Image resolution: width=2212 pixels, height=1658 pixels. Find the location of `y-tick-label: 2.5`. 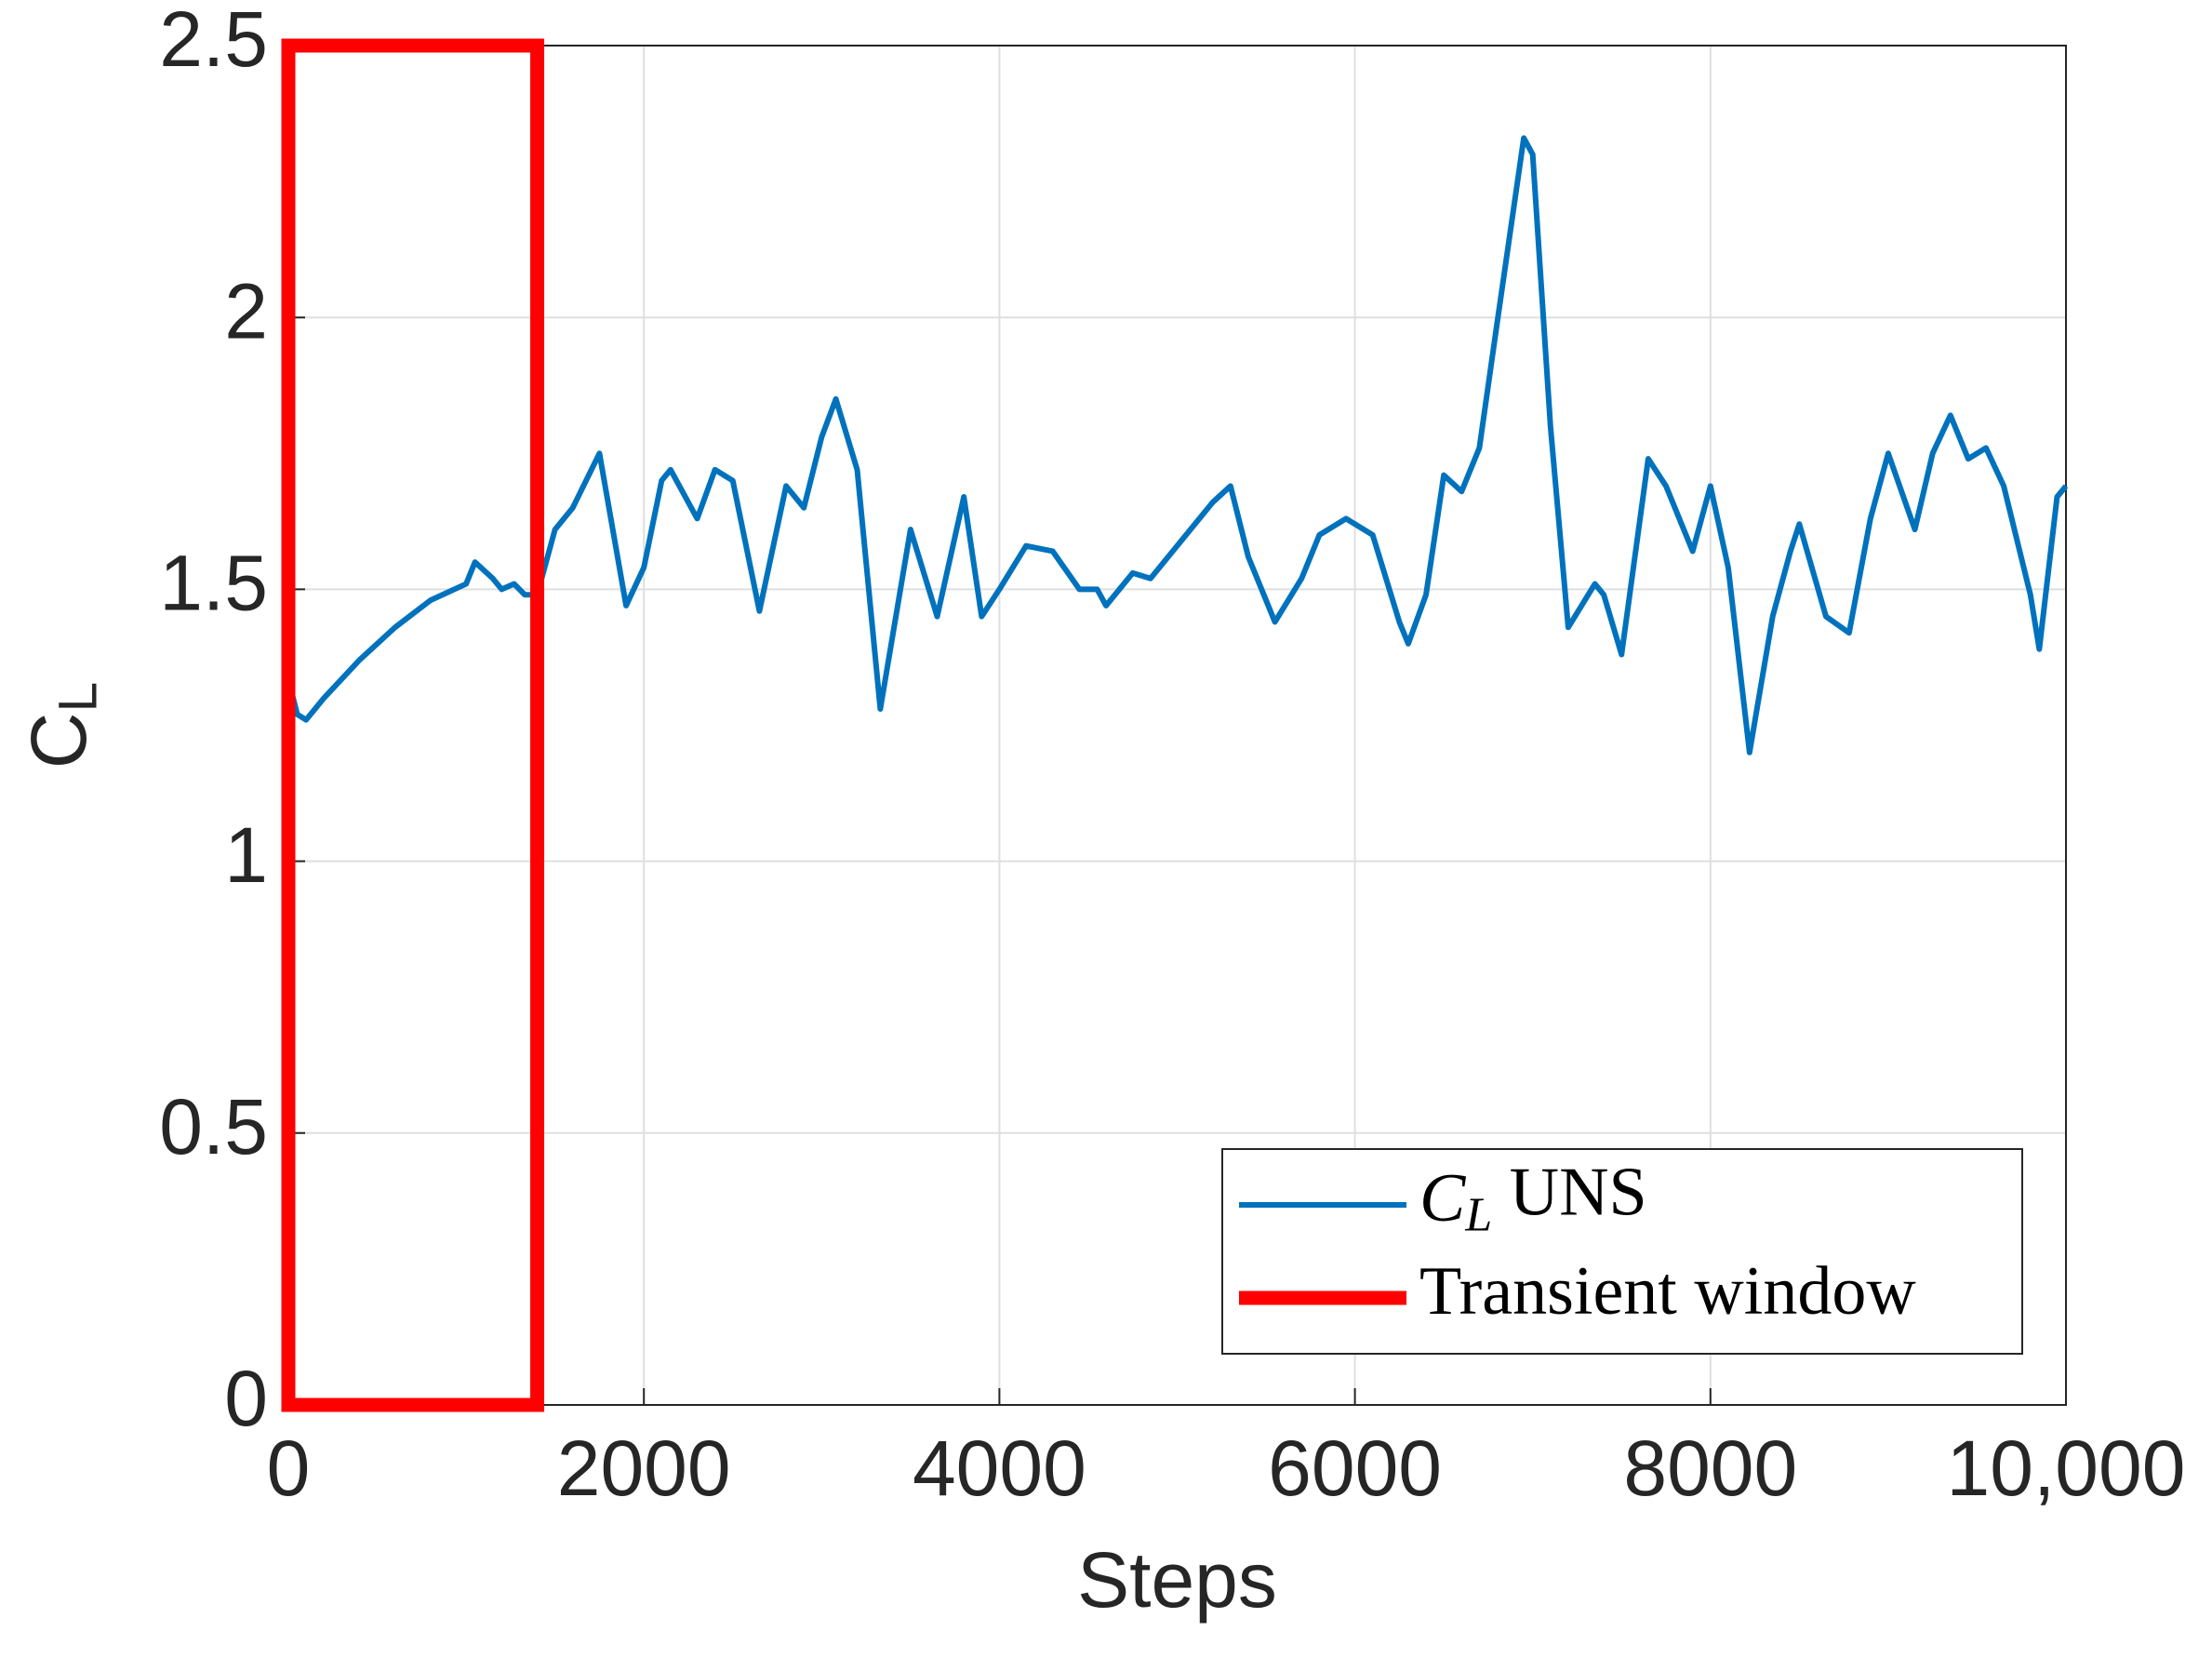

y-tick-label: 2.5 is located at coordinates (213, 41).